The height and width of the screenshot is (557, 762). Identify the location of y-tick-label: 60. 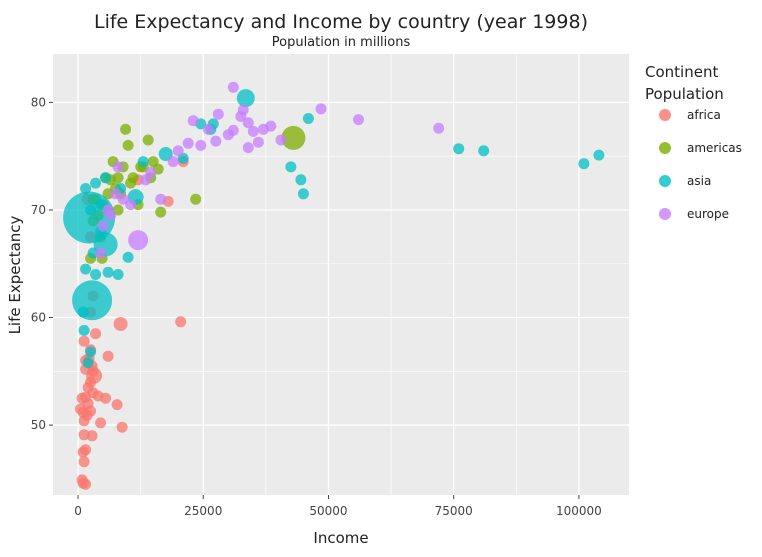
(38, 318).